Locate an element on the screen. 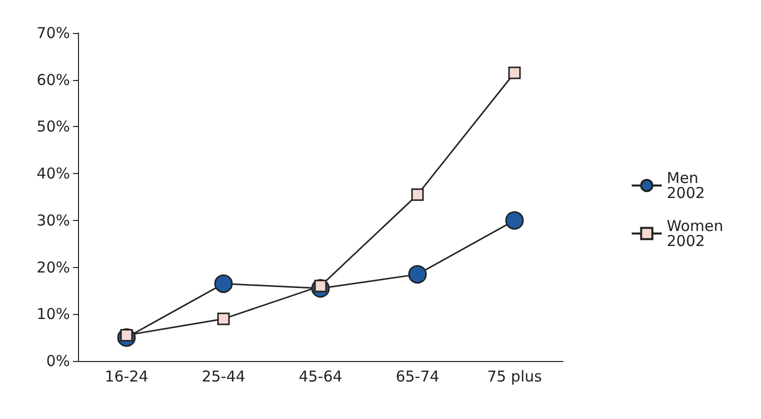 This screenshot has width=761, height=419. y-tick-label: 70% is located at coordinates (53, 33).